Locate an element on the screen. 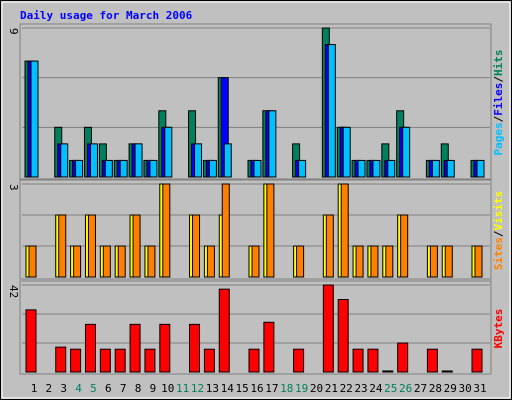  x-tick-label: 20 is located at coordinates (316, 388).